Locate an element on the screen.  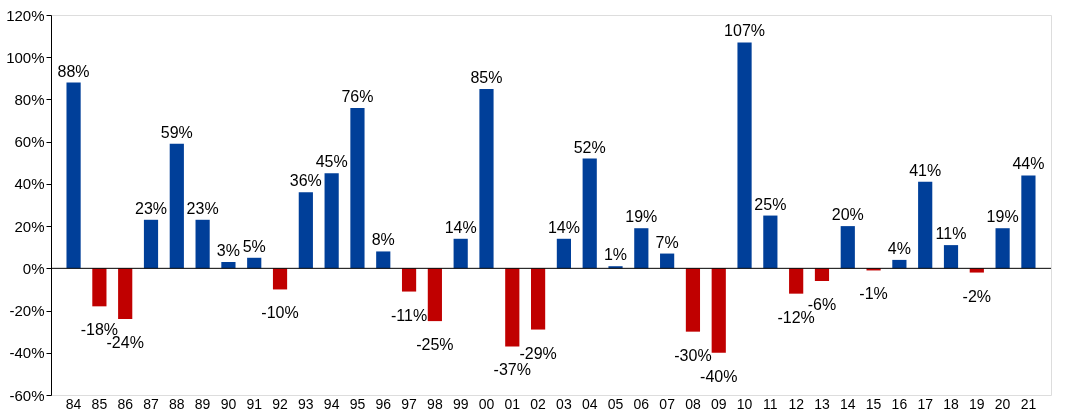
x-tick-label: 95 is located at coordinates (357, 403).